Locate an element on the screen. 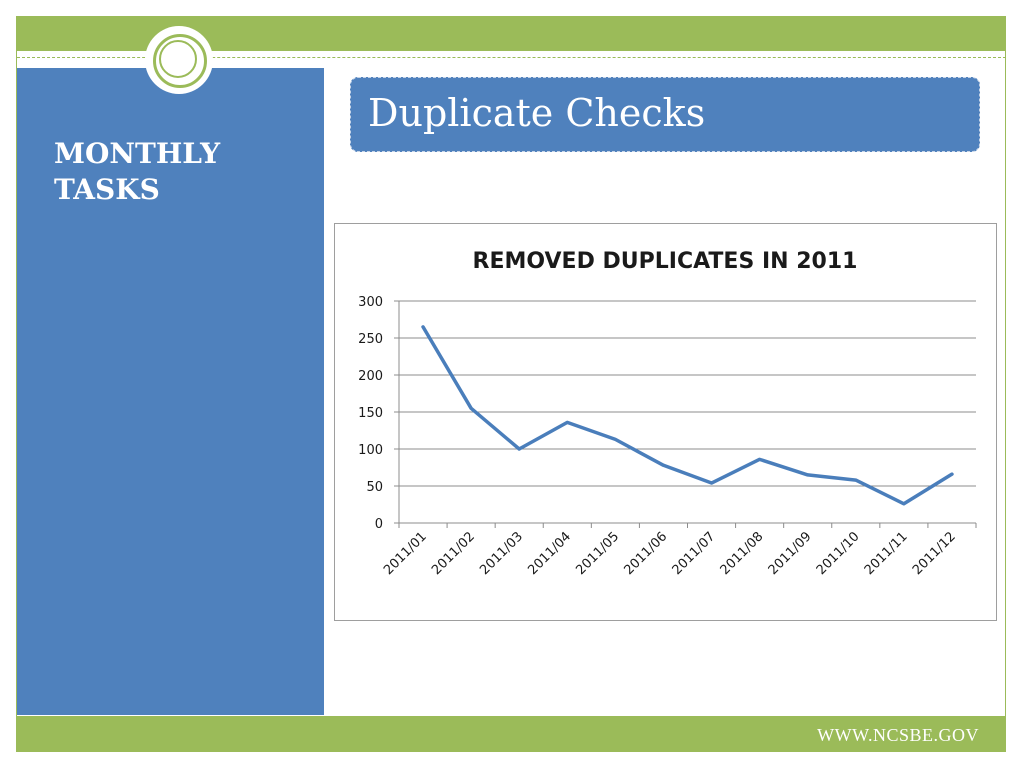 This screenshot has width=1024, height=768. x-tick-label: 2011/09 is located at coordinates (790, 553).